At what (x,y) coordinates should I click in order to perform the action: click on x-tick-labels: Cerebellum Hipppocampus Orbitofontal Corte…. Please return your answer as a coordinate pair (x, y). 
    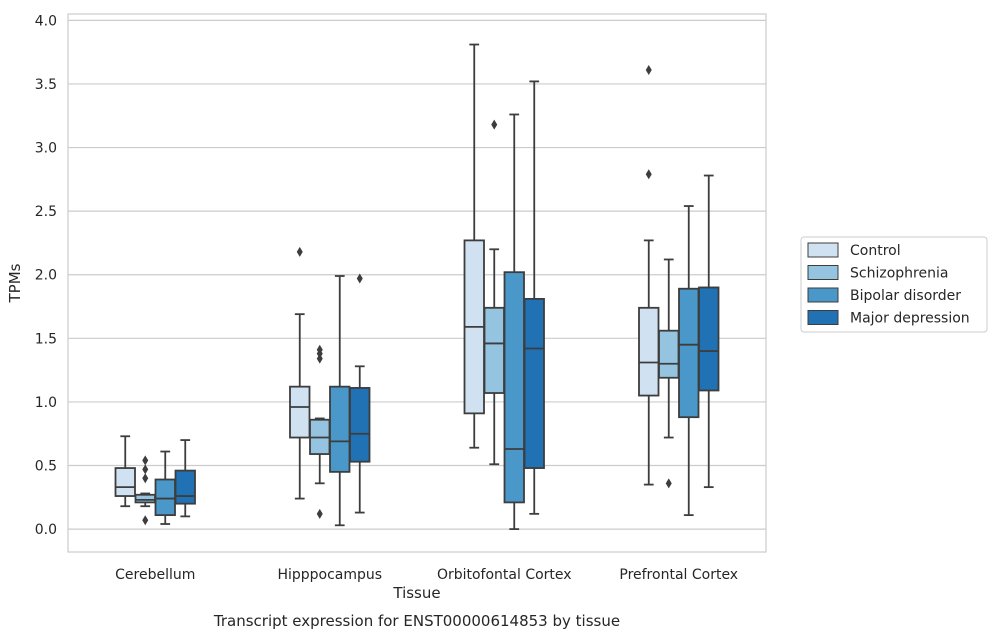
    Looking at the image, I should click on (426, 575).